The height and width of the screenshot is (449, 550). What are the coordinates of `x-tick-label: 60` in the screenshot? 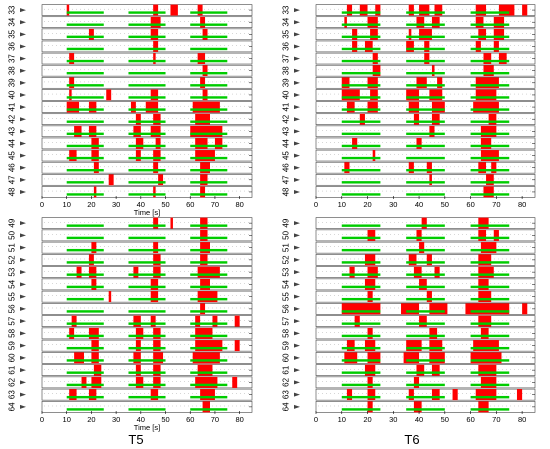 It's located at (190, 419).